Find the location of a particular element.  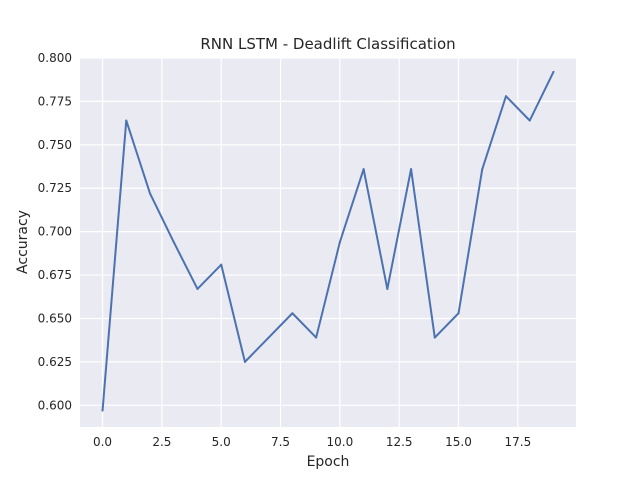

y-tick-label: 0.625 is located at coordinates (55, 362).